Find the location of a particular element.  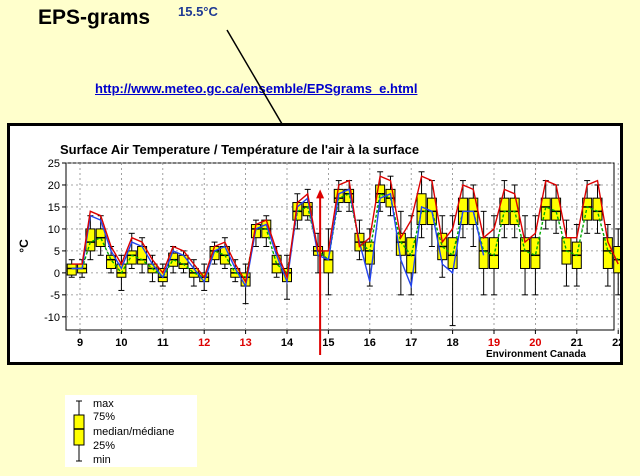

day-label: 17 is located at coordinates (411, 343).